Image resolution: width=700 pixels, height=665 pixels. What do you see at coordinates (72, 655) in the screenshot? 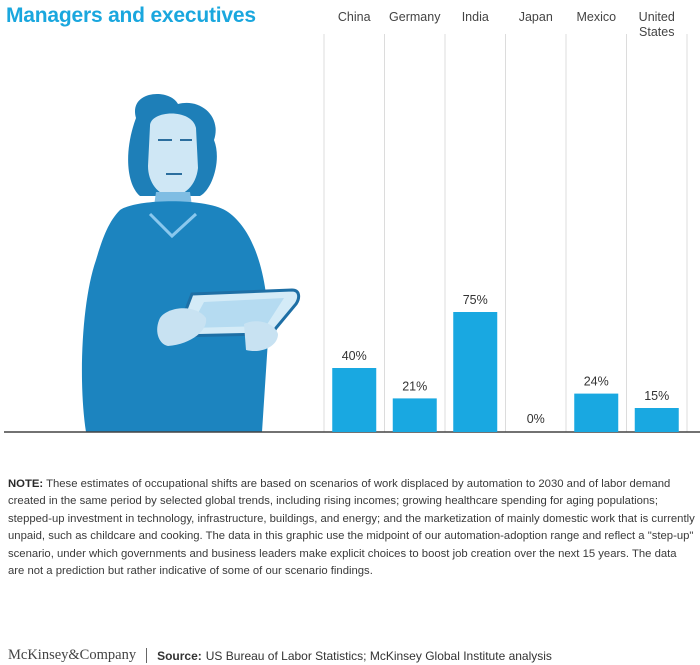
I see `brand-logo: McKinsey&Company` at bounding box center [72, 655].